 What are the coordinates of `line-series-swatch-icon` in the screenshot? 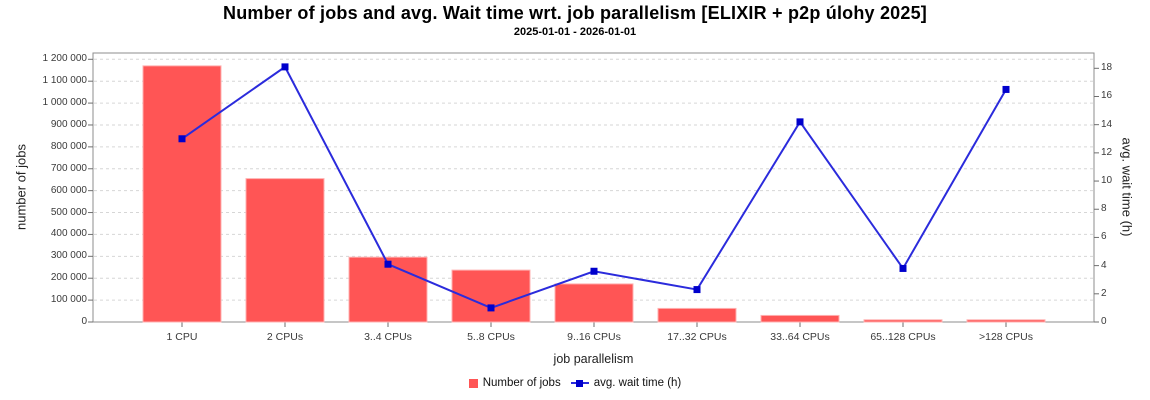 It's located at (579, 383).